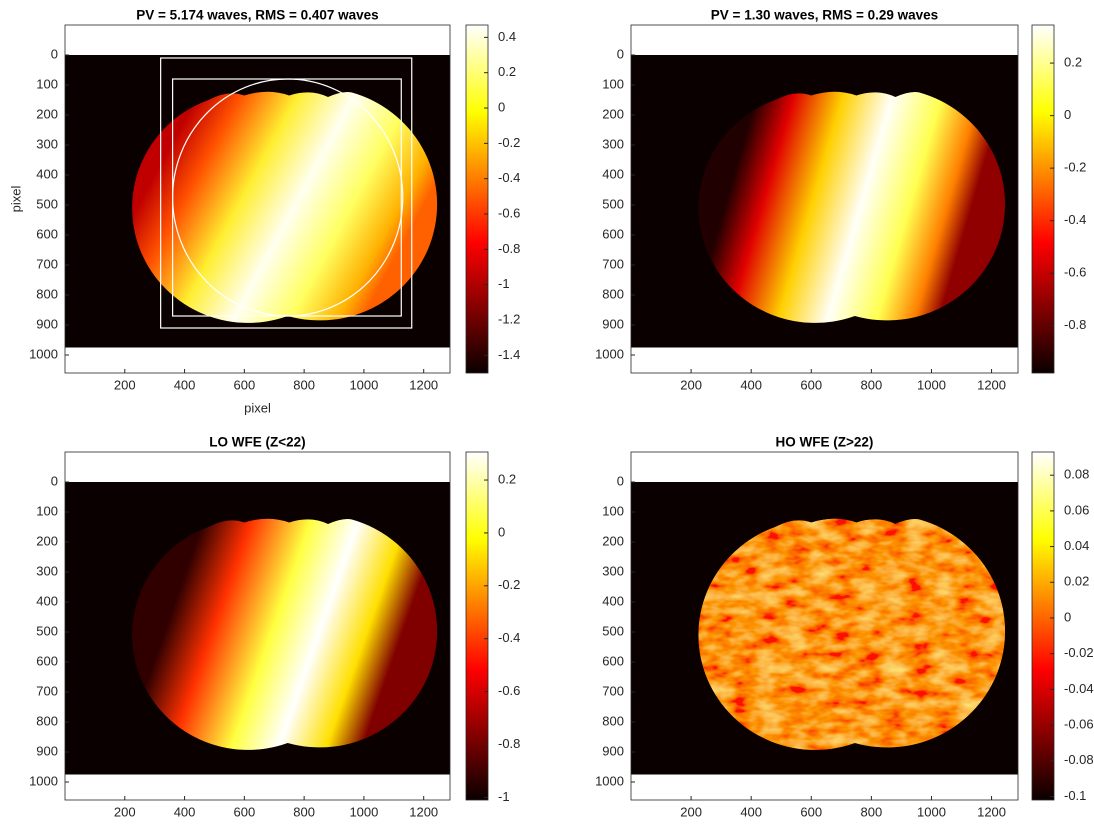 The width and height of the screenshot is (1094, 825). What do you see at coordinates (1076, 545) in the screenshot?
I see `colorbar-tick-label: 0.04` at bounding box center [1076, 545].